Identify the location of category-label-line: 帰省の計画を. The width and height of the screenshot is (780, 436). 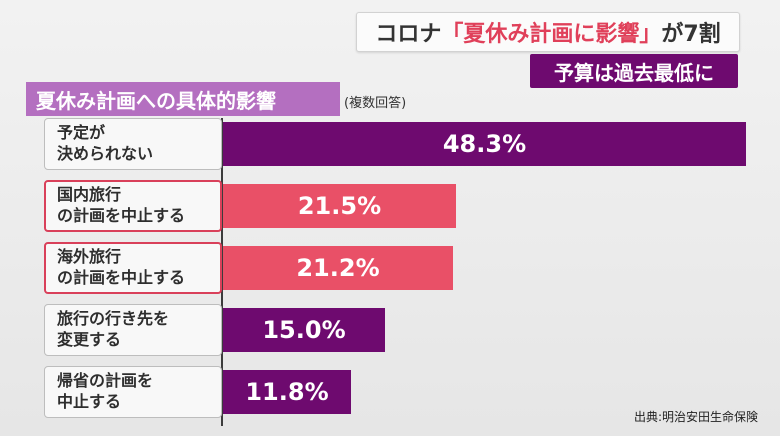
(105, 380).